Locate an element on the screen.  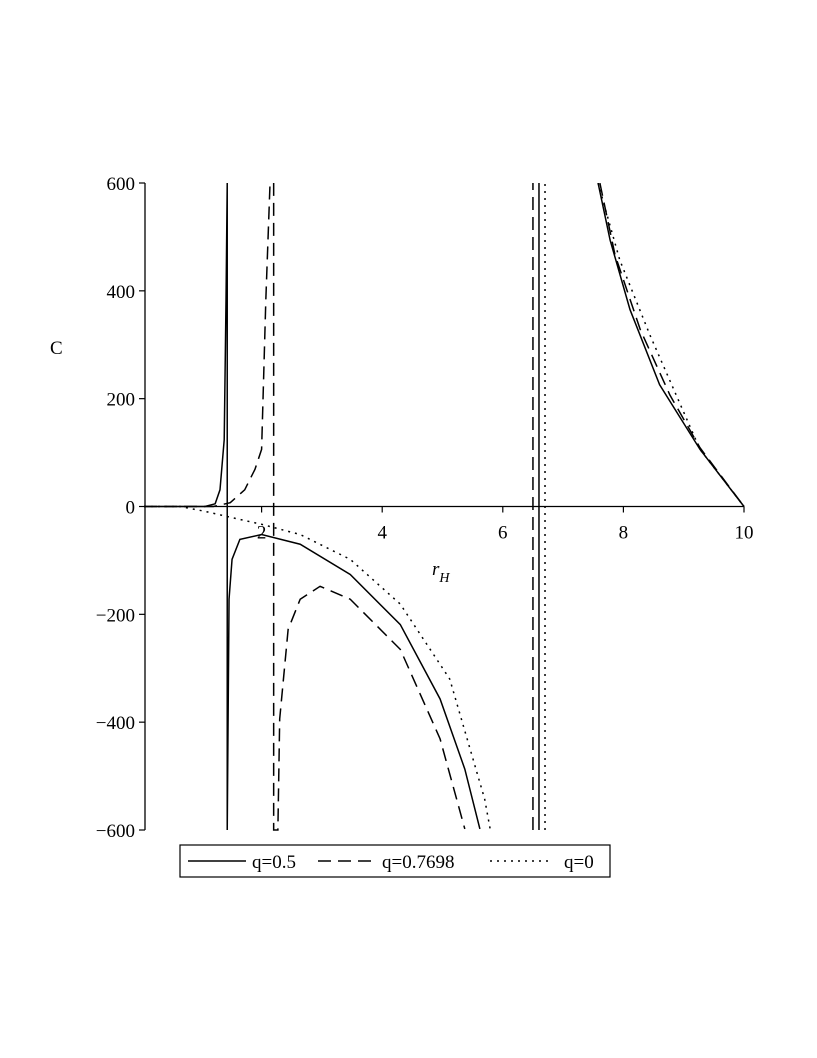
y-tick-label: −400 is located at coordinates (115, 723).